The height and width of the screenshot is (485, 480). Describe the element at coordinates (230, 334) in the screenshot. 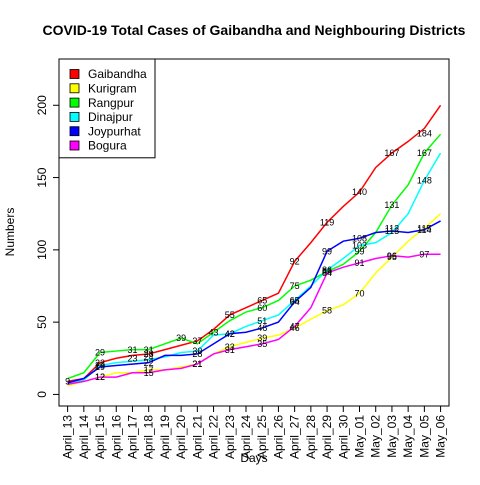

I see `data-label-3-10: 42` at that location.